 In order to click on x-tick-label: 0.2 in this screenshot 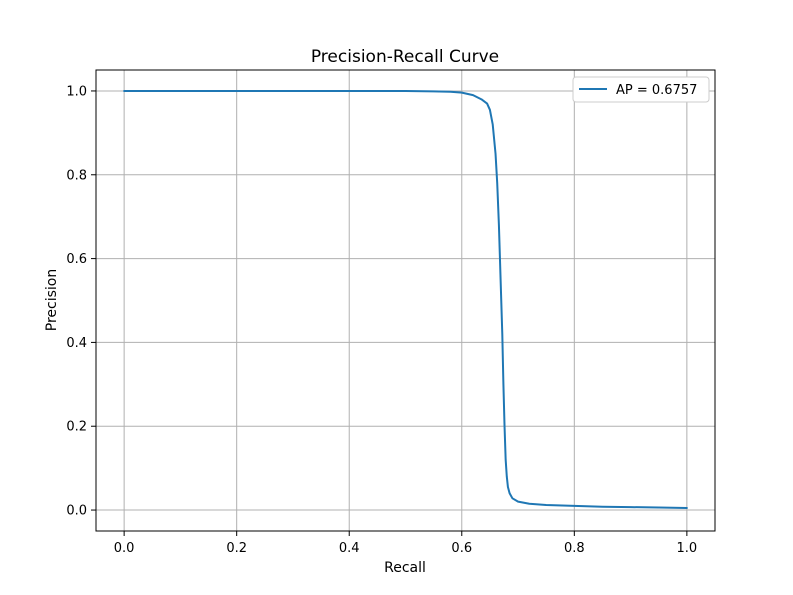, I will do `click(236, 548)`.